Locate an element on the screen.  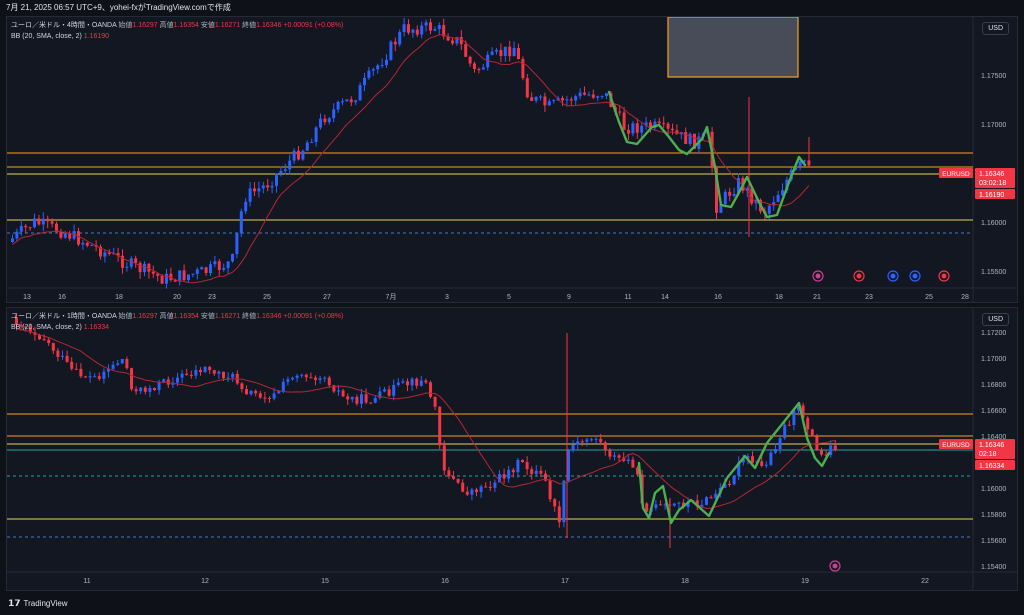
low-label: 安値 is located at coordinates (207, 316).